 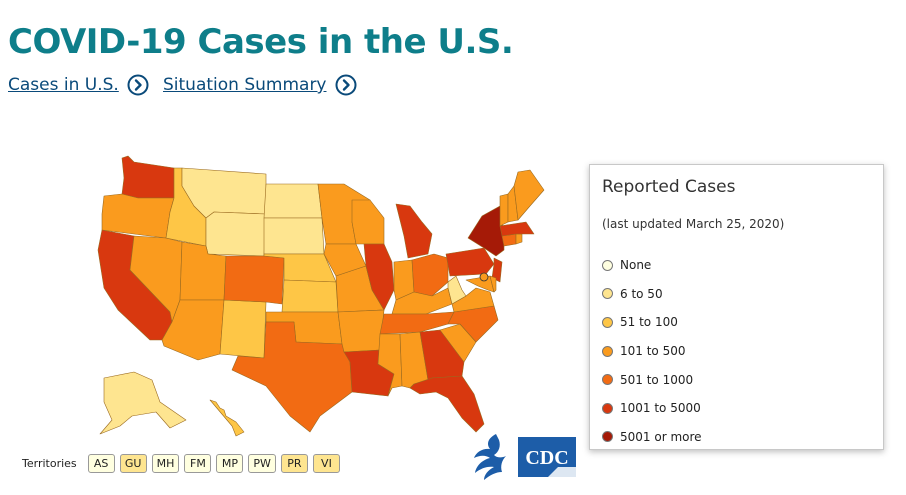 I want to click on state-ma, so click(x=517, y=229).